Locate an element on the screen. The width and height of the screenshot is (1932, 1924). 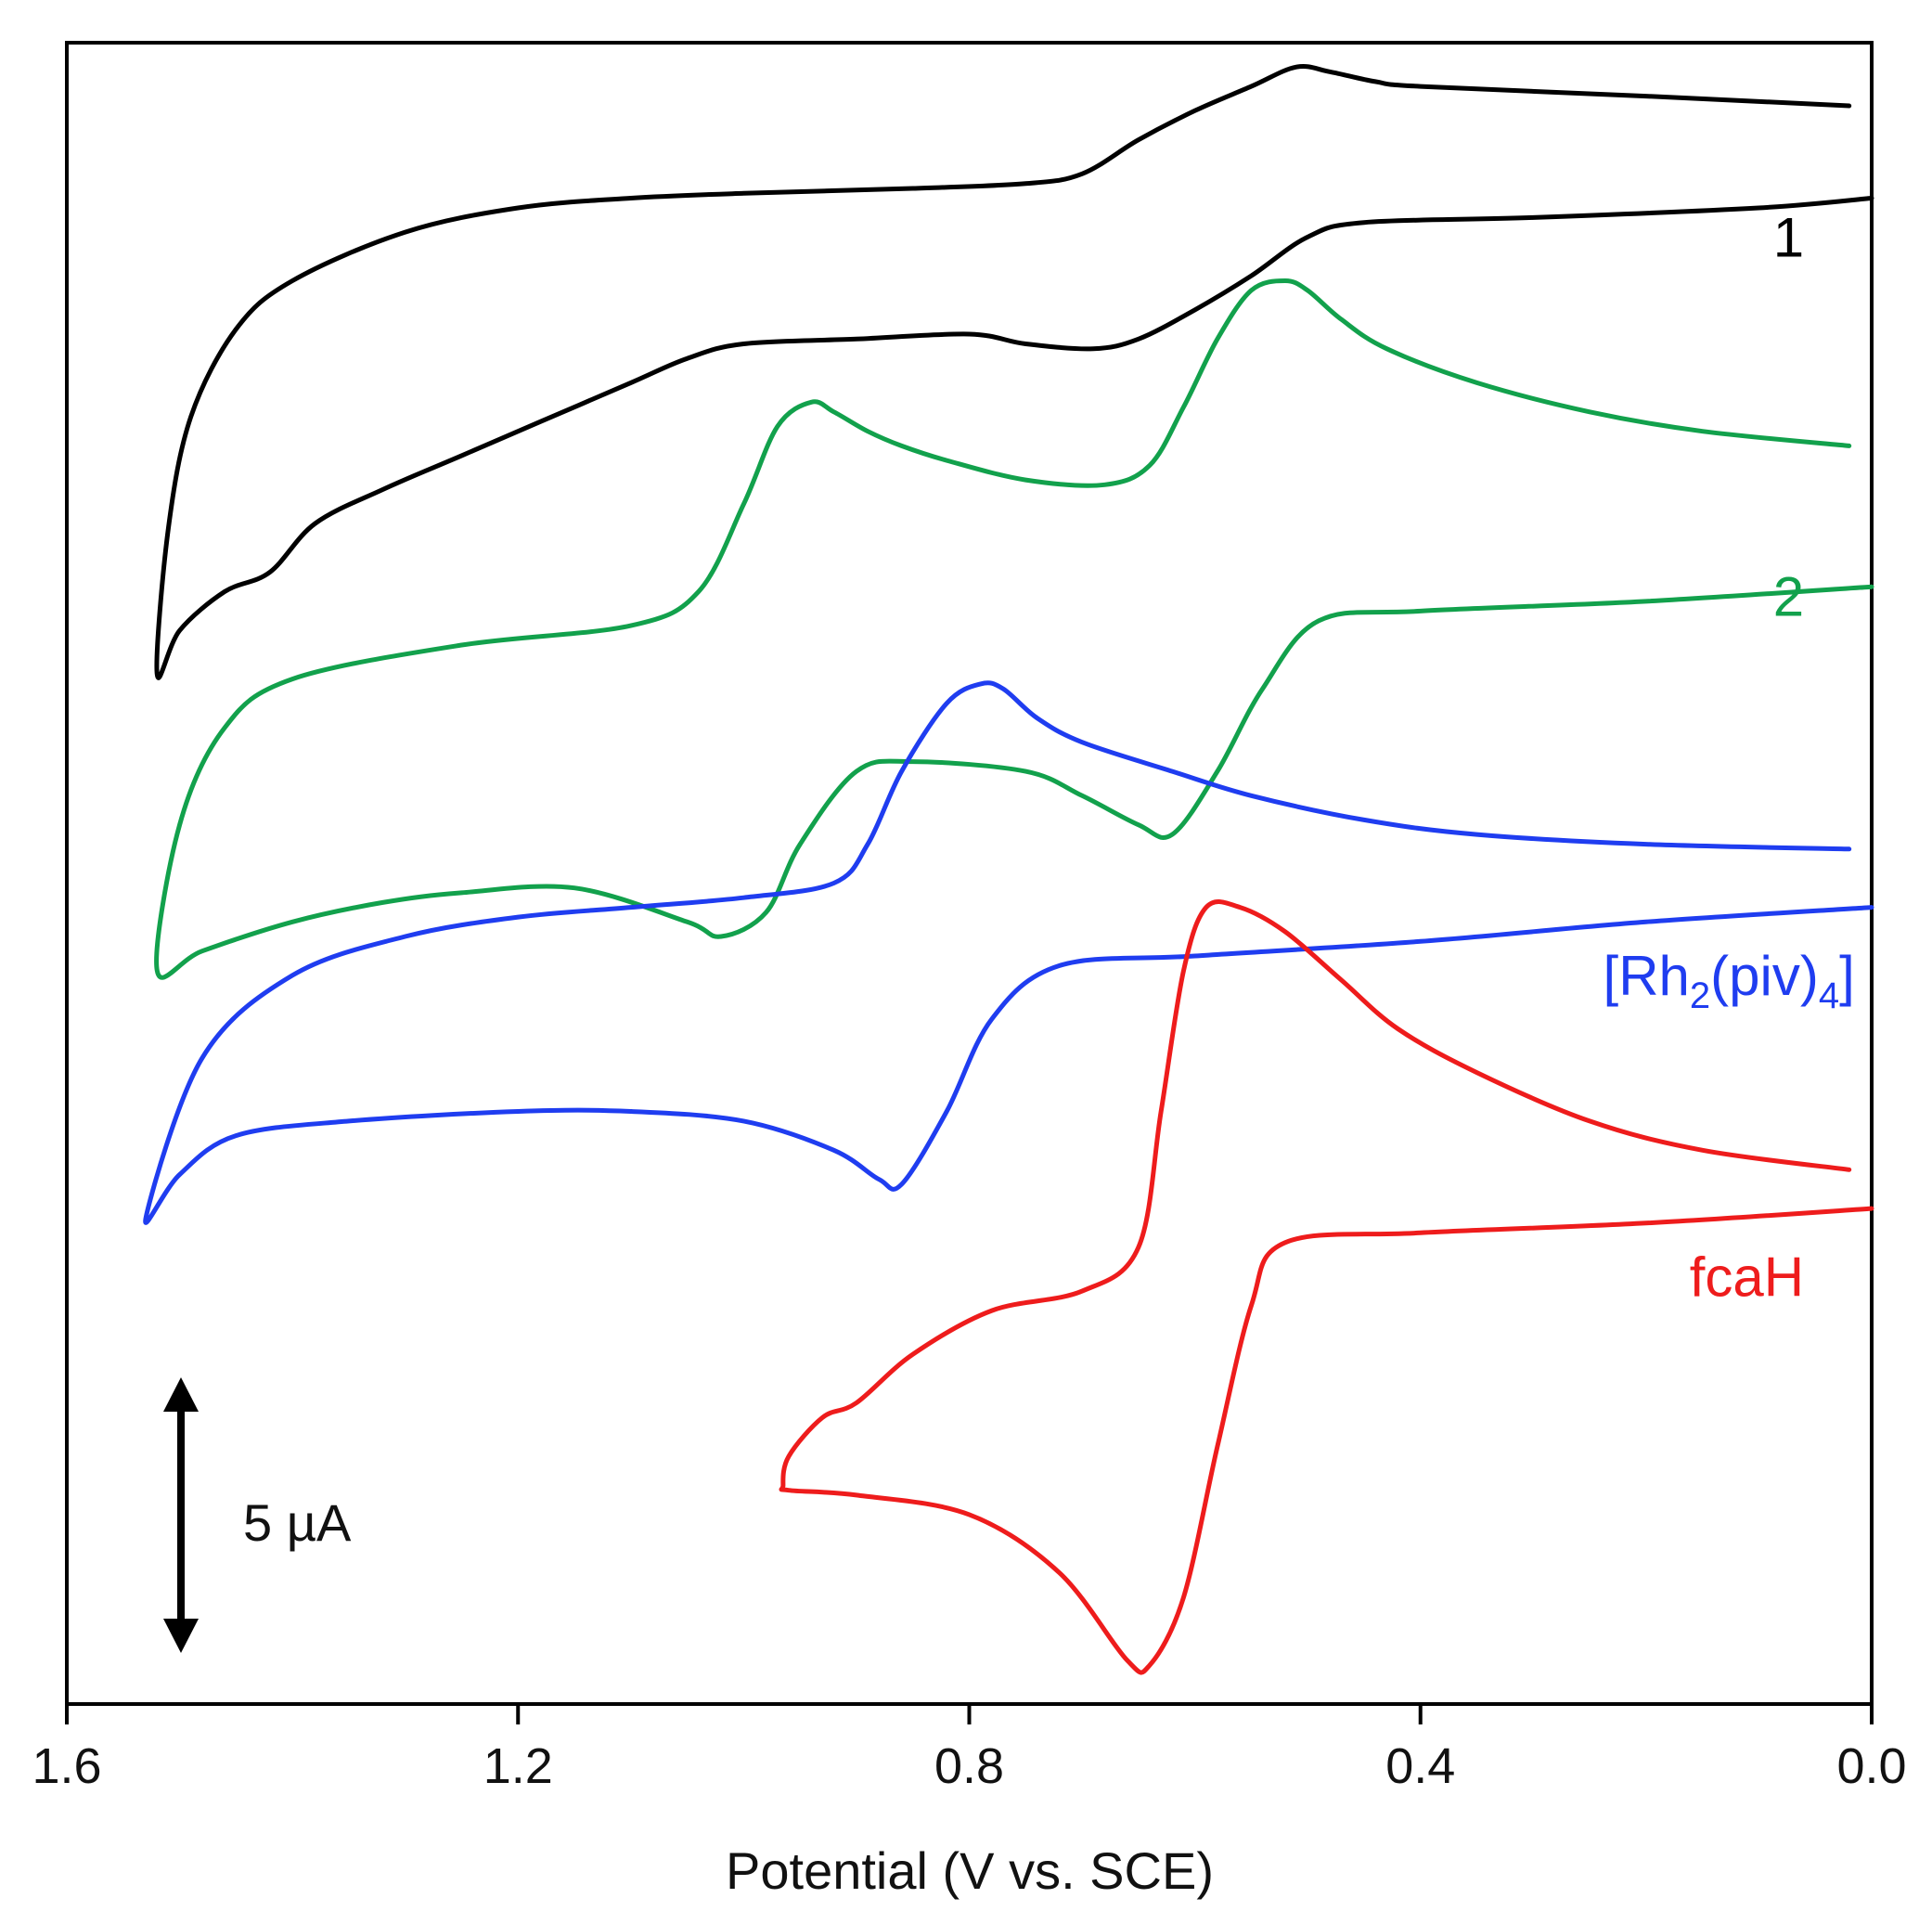
x-tick-label: 0.4 is located at coordinates (1420, 1766).